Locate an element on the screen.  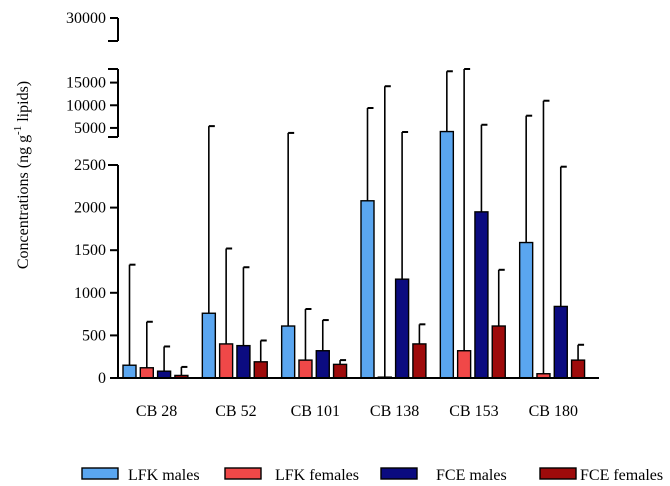
y-tick-label: 500 is located at coordinates (94, 335).